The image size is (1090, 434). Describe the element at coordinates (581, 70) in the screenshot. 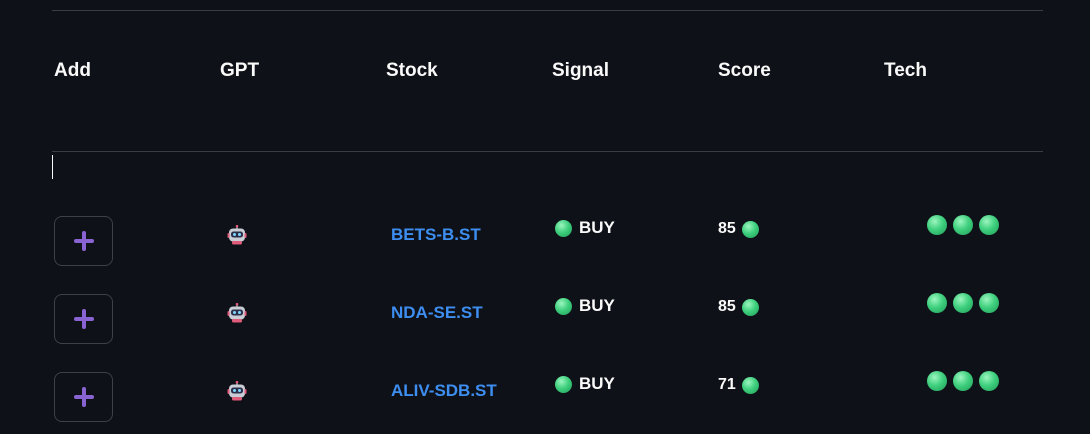

I see `column-header-signal: Signal` at that location.